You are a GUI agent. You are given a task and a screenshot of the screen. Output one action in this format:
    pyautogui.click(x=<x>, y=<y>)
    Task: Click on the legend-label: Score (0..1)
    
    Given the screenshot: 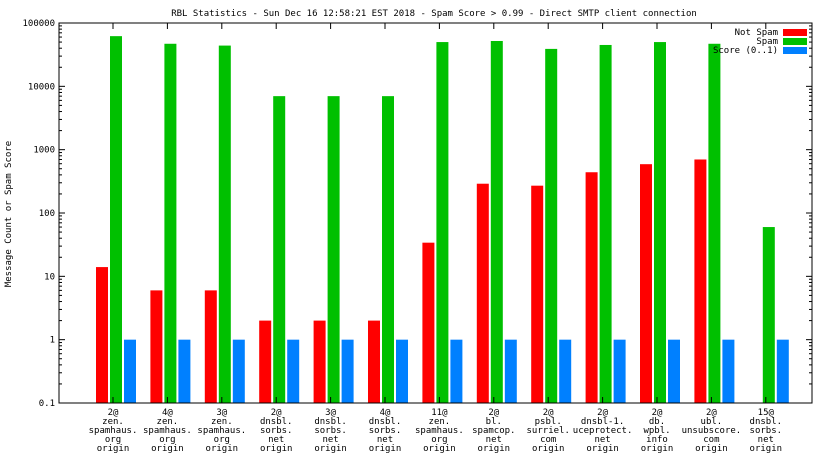 What is the action you would take?
    pyautogui.click(x=745, y=51)
    